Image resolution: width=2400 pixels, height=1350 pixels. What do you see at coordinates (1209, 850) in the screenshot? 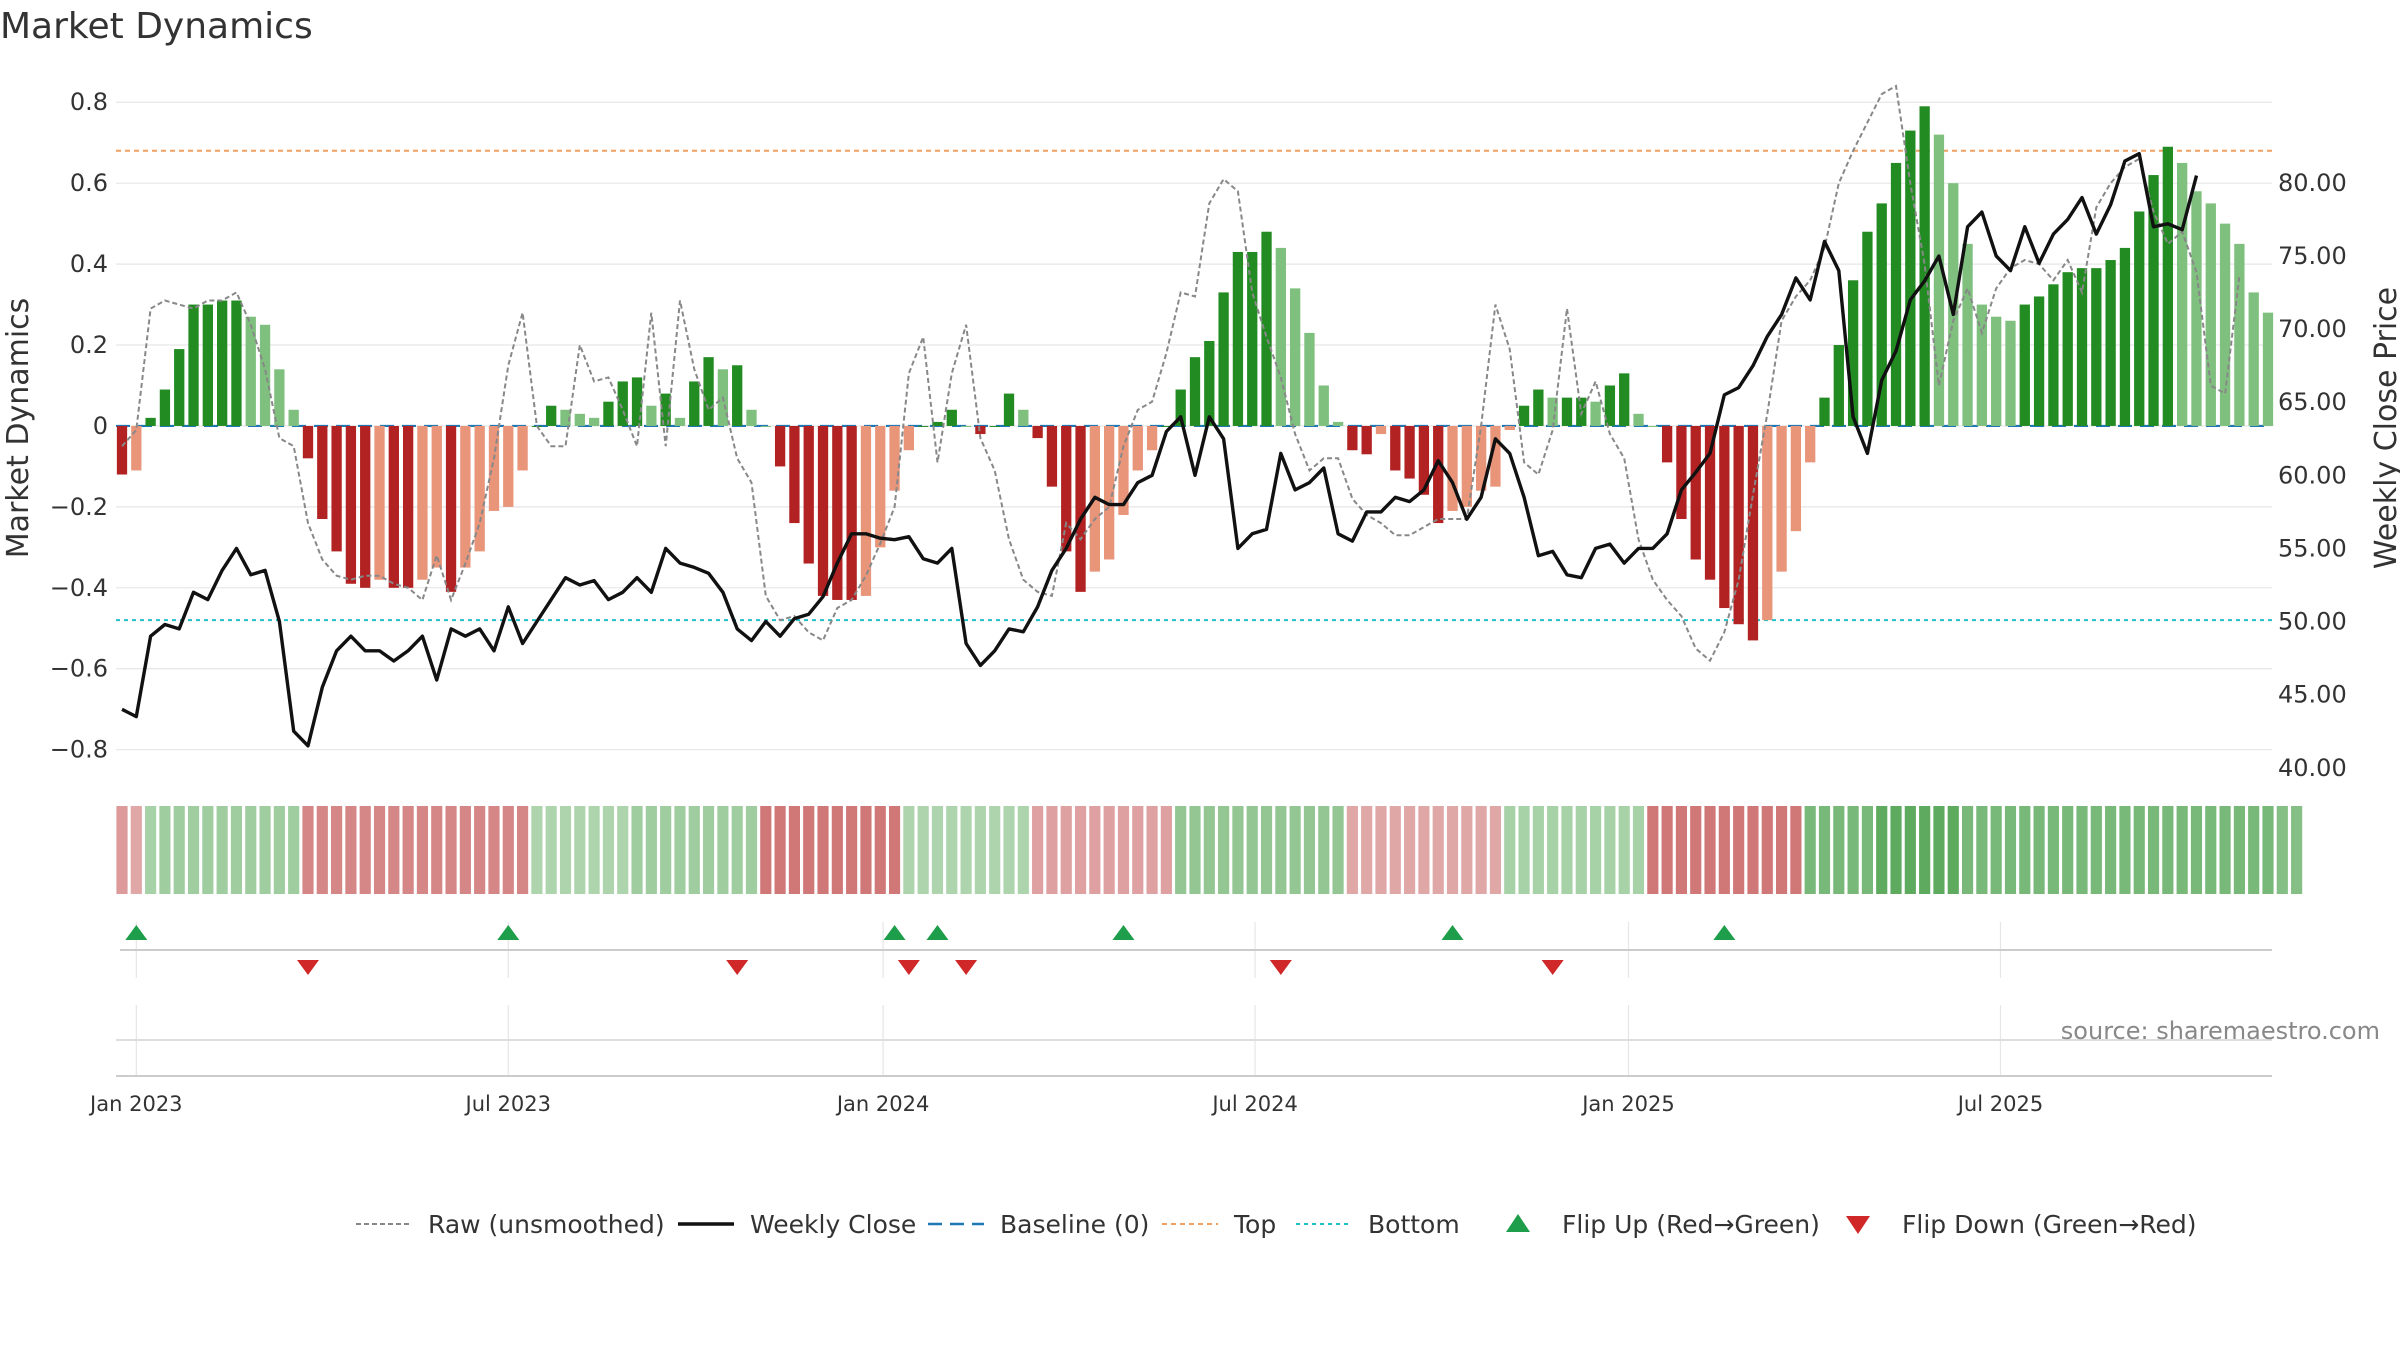
I see `strength-strip` at bounding box center [1209, 850].